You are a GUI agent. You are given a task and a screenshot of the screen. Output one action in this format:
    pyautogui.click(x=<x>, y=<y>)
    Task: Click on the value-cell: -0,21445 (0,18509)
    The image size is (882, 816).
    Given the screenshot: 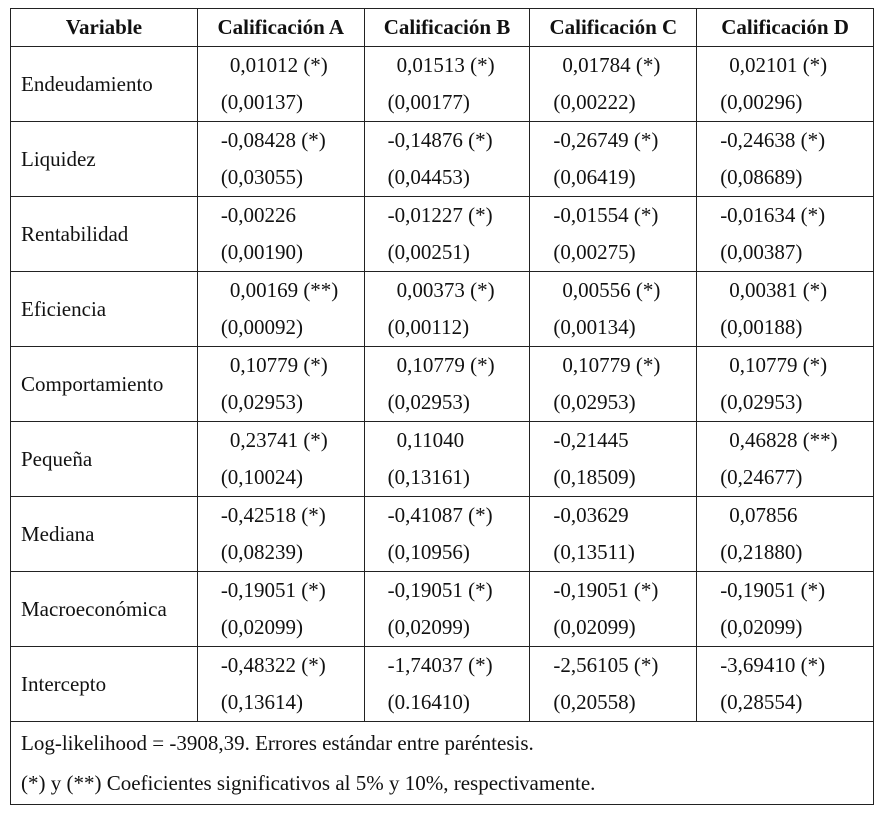 What is the action you would take?
    pyautogui.click(x=613, y=459)
    